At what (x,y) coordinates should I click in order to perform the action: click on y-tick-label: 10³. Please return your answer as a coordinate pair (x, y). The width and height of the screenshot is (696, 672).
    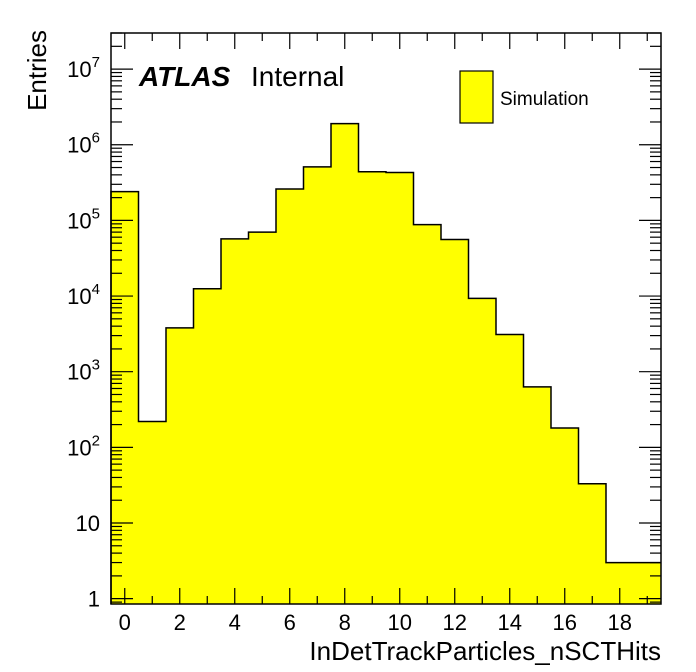
    Looking at the image, I should click on (83, 371).